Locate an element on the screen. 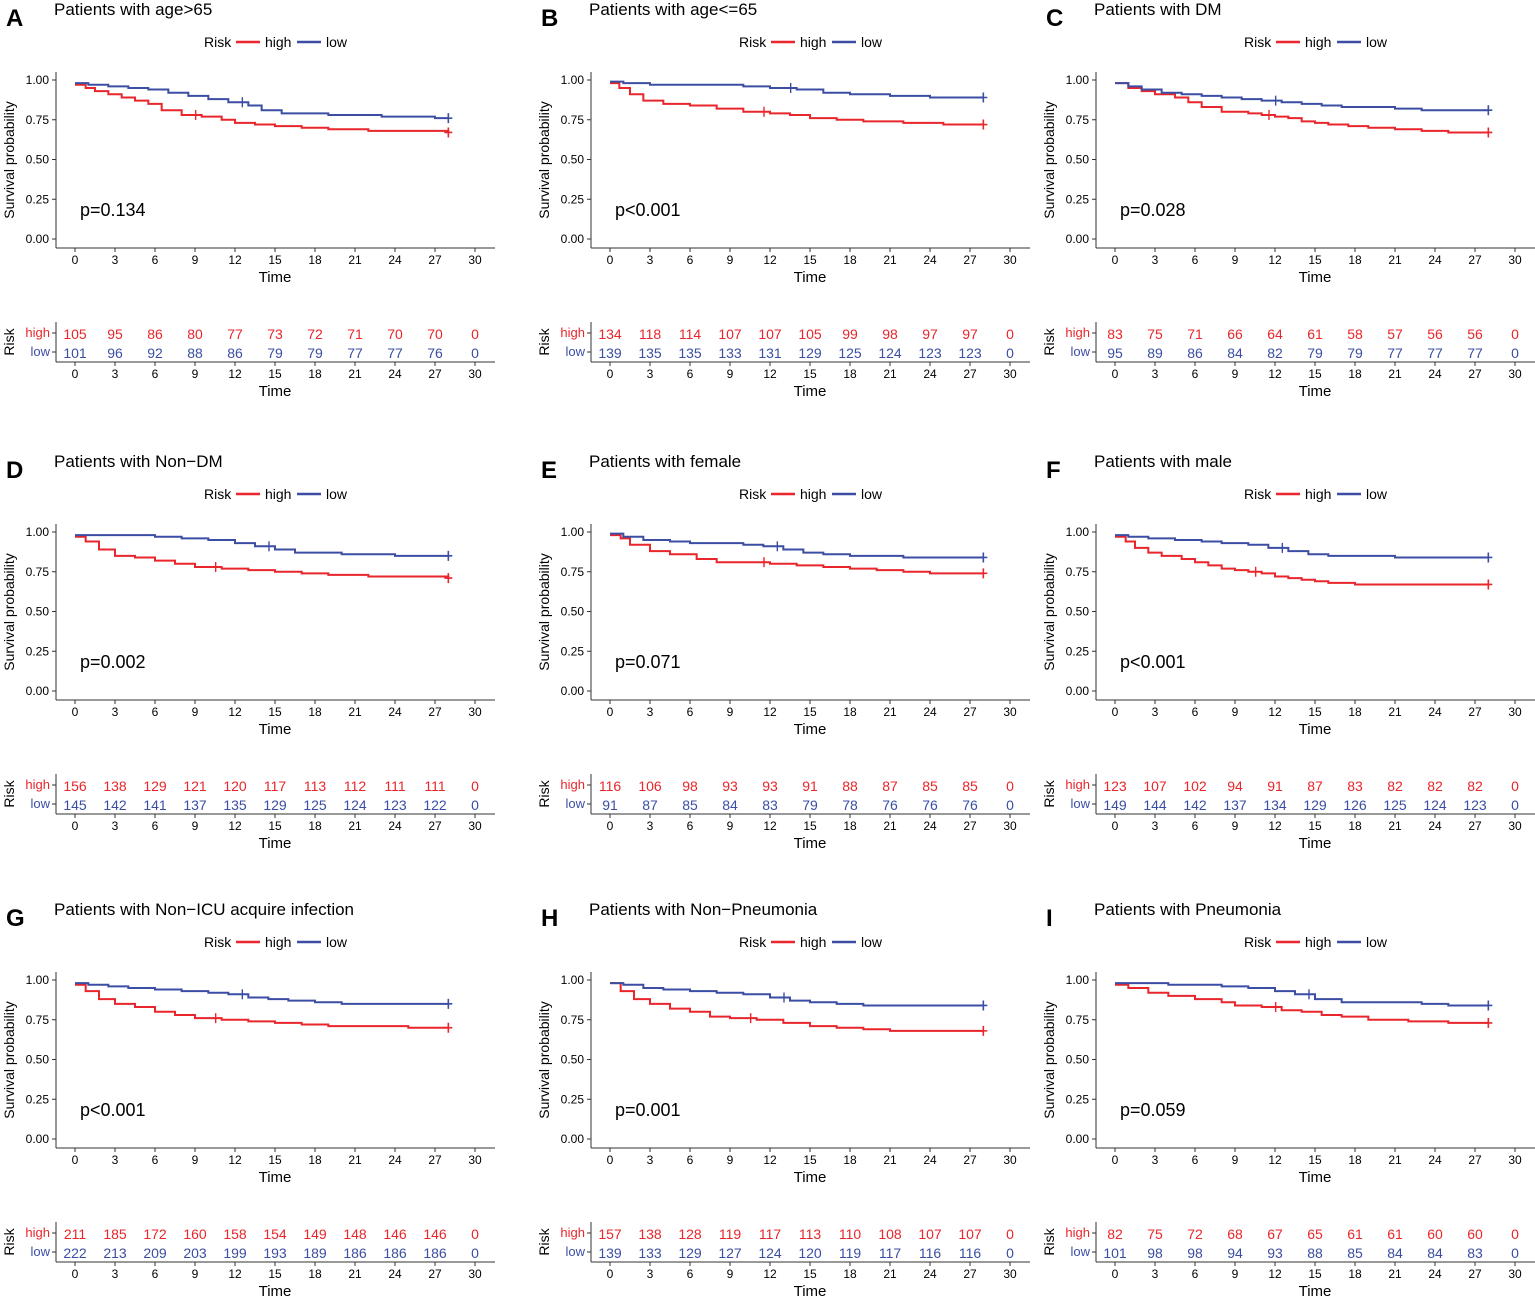 The image size is (1535, 1300). risk-count-high: 108 is located at coordinates (890, 1234).